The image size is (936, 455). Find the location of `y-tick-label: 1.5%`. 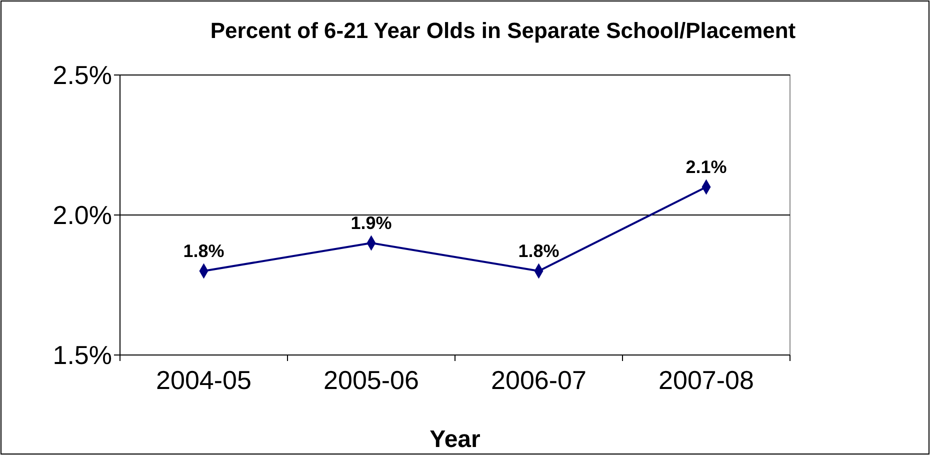

y-tick-label: 1.5% is located at coordinates (82, 355).